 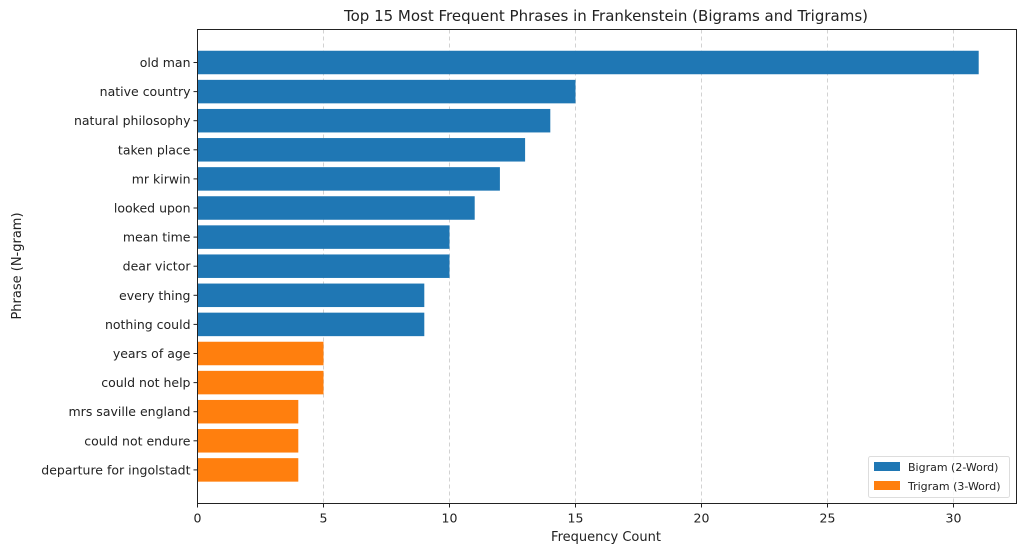 I want to click on bar-every-thing, so click(x=311, y=295).